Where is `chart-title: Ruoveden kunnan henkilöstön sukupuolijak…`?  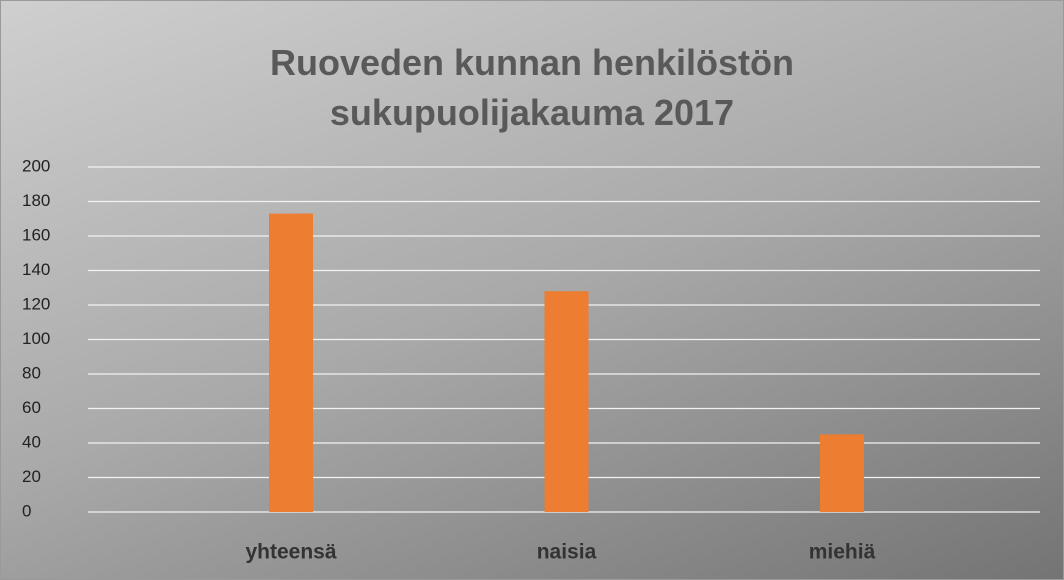 chart-title: Ruoveden kunnan henkilöstön sukupuolijak… is located at coordinates (532, 87).